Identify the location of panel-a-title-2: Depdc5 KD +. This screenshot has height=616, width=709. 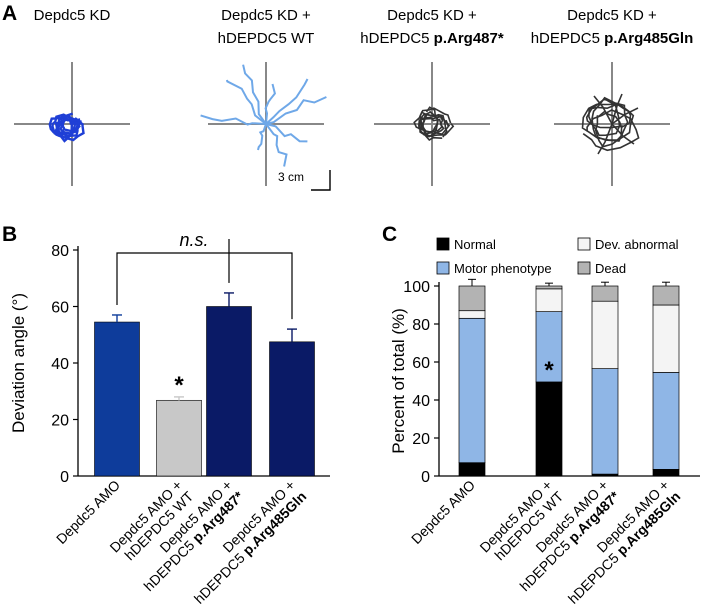
(266, 15).